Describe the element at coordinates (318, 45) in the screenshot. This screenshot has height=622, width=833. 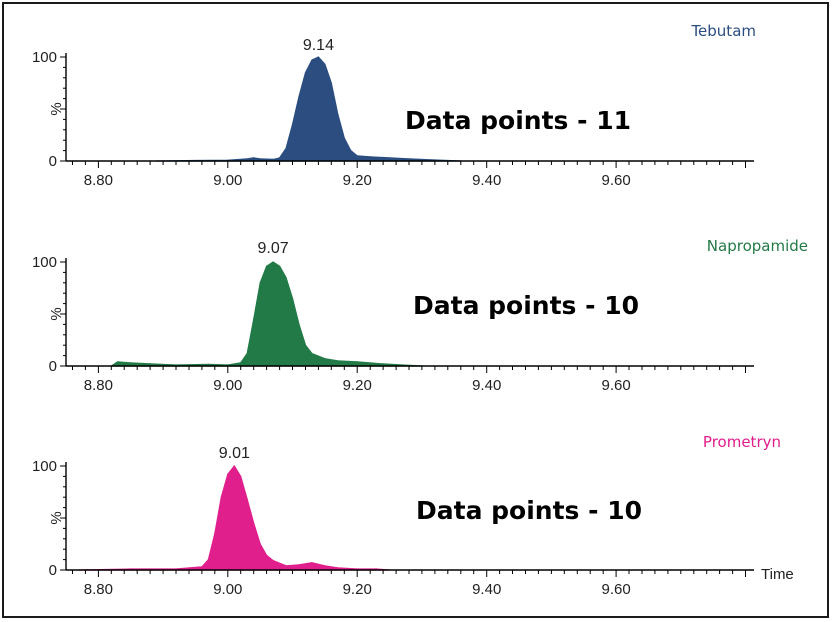
I see `peak-label: 9.14` at that location.